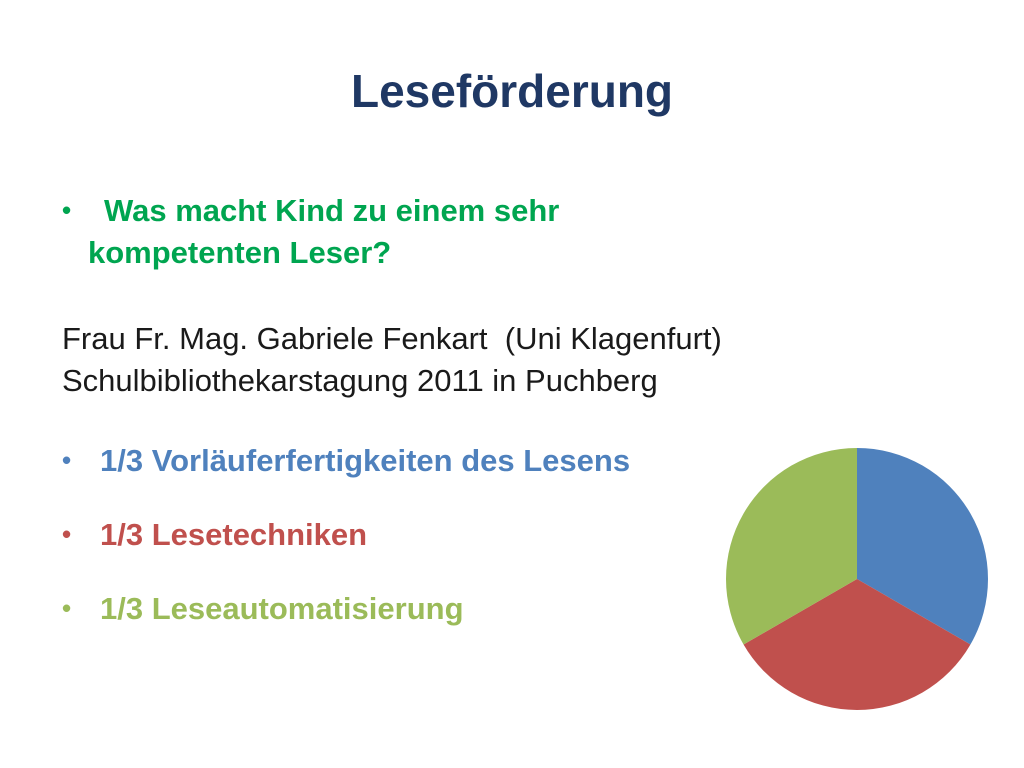 The width and height of the screenshot is (1024, 768). I want to click on question-line-2: kompetenten Leser?, so click(240, 252).